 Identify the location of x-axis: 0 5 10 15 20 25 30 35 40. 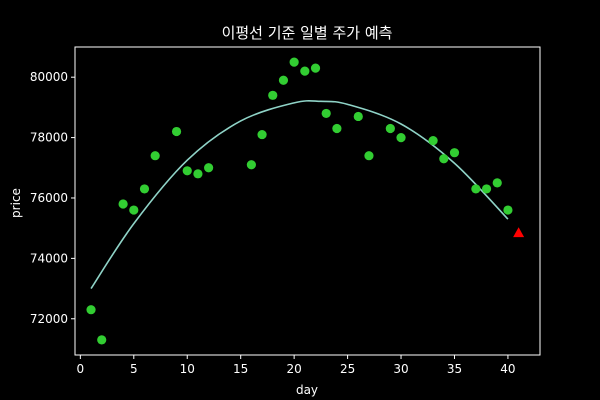
(296, 365).